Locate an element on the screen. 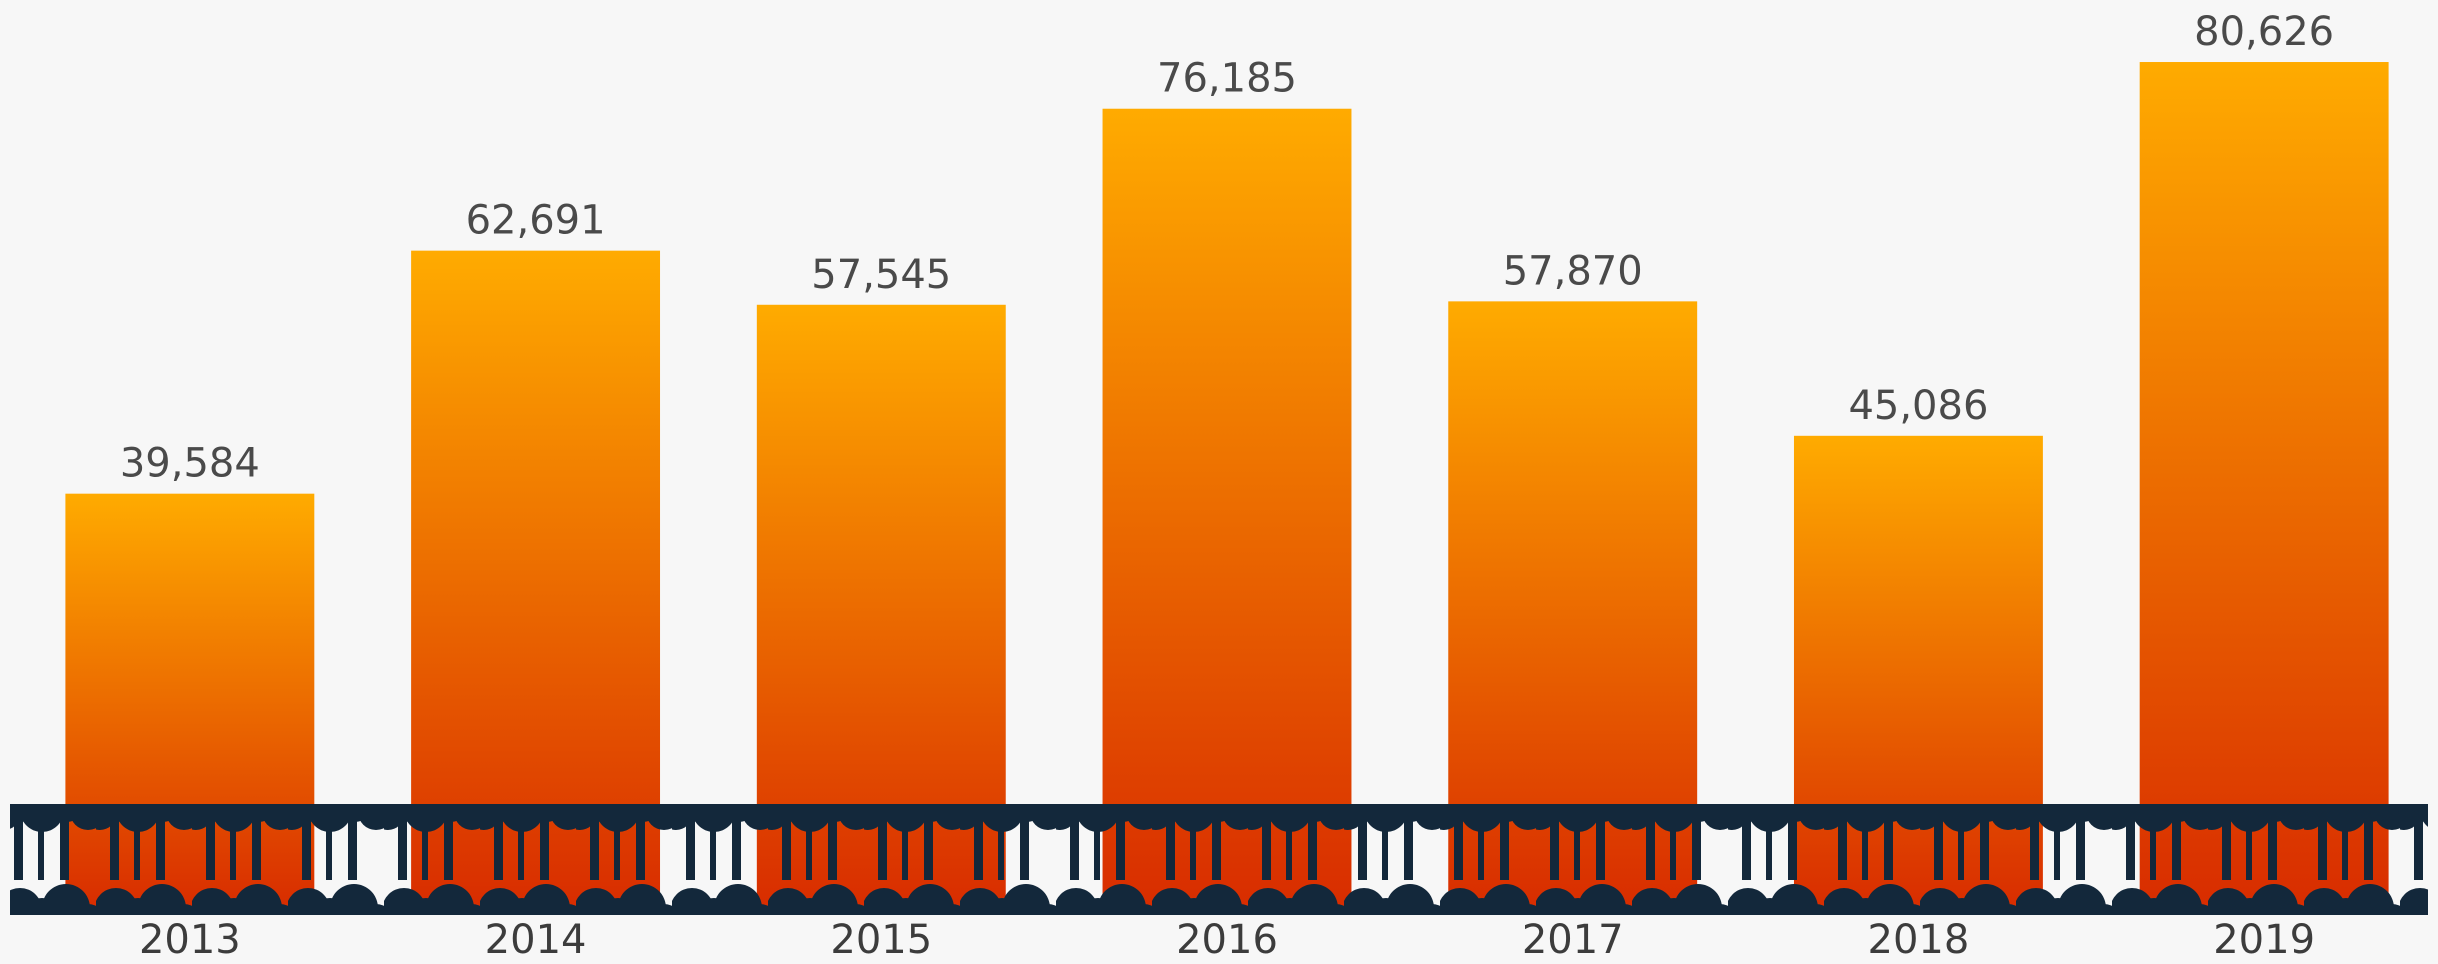 The width and height of the screenshot is (2438, 964). x-tick-label: 2013 is located at coordinates (190, 940).